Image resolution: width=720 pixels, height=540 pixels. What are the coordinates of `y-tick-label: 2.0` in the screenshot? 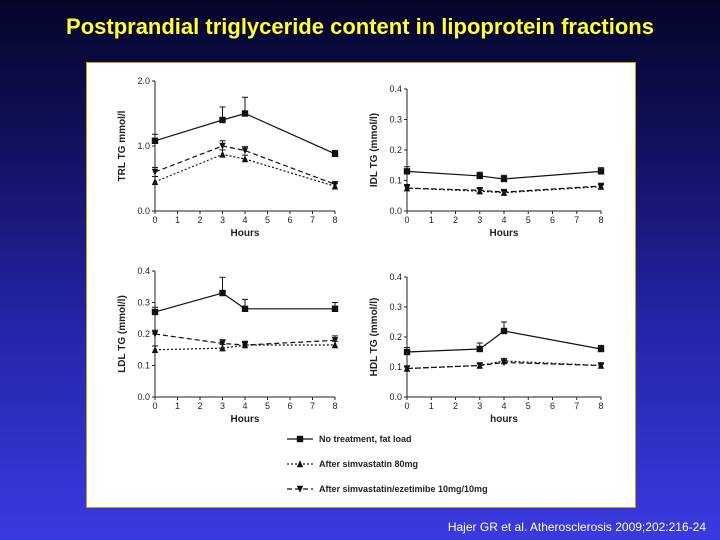 It's located at (143, 81).